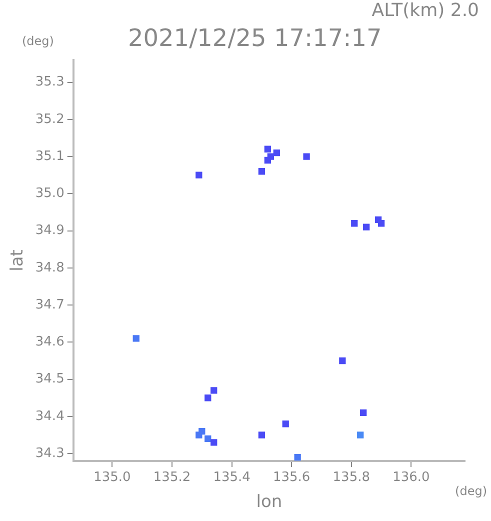 Image resolution: width=491 pixels, height=521 pixels. What do you see at coordinates (112, 478) in the screenshot?
I see `x-tick-label: 135.0` at bounding box center [112, 478].